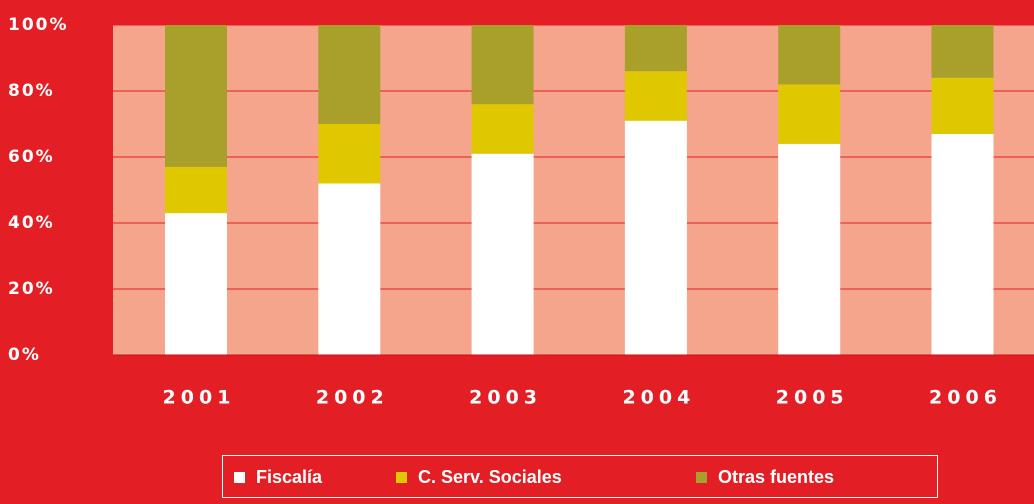 The height and width of the screenshot is (504, 1034). What do you see at coordinates (965, 398) in the screenshot?
I see `x-tick-label: 2006` at bounding box center [965, 398].